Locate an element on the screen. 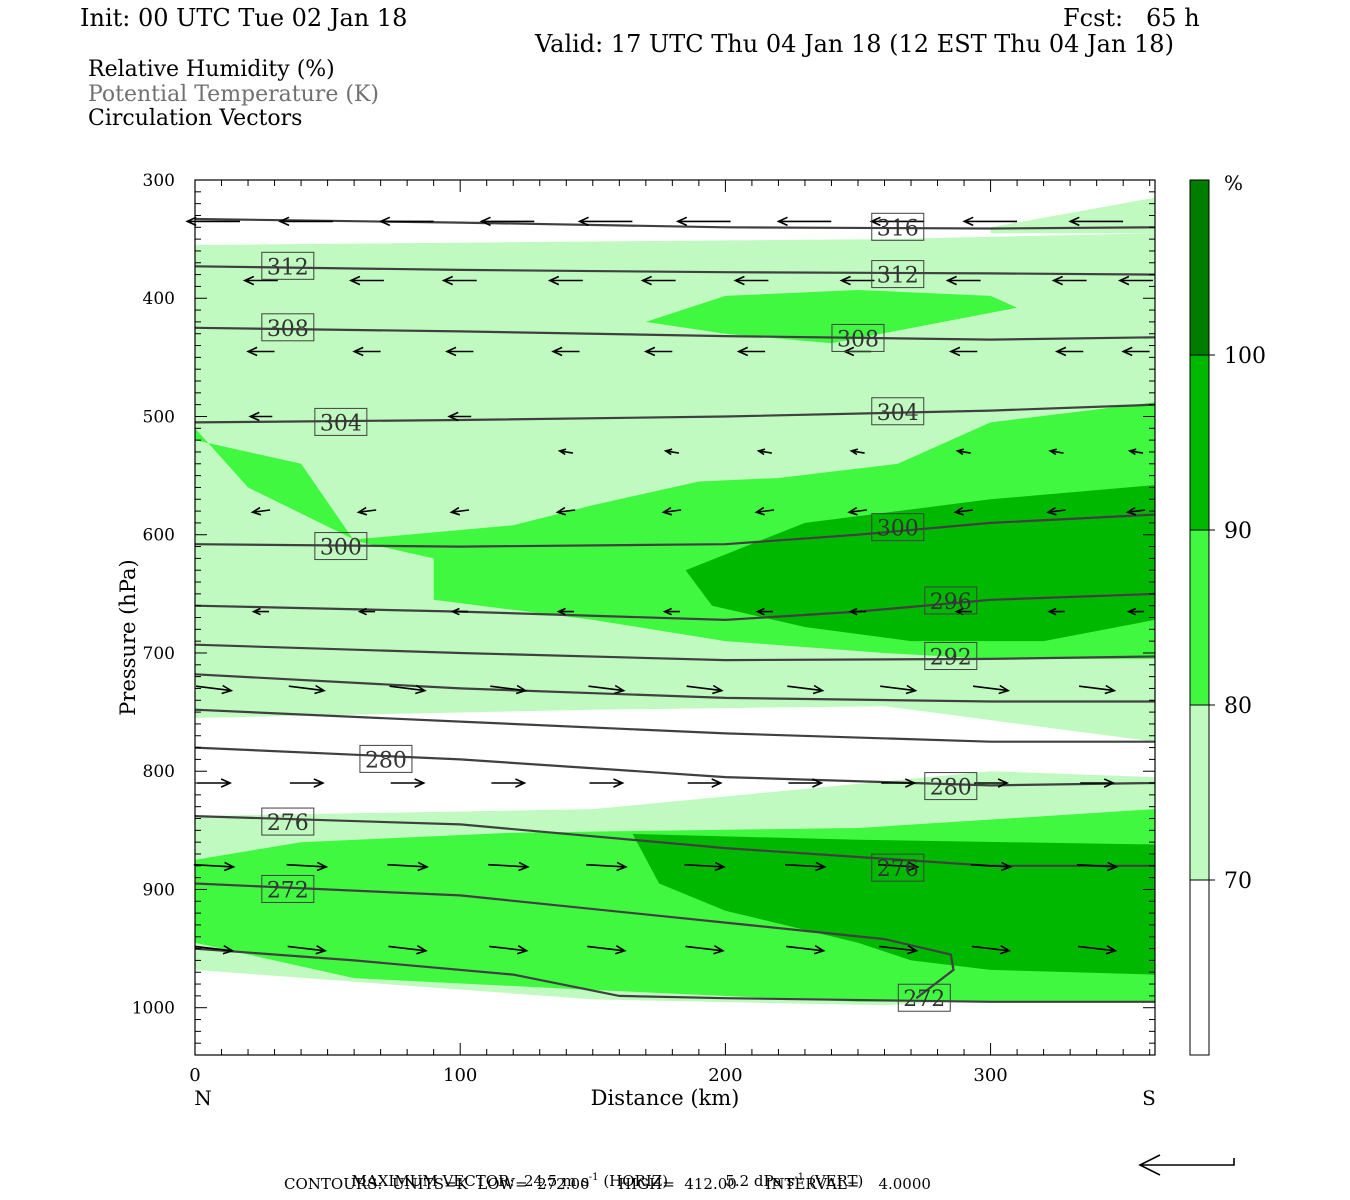 The height and width of the screenshot is (1200, 1350). x-tick-label: 100 is located at coordinates (460, 1075).